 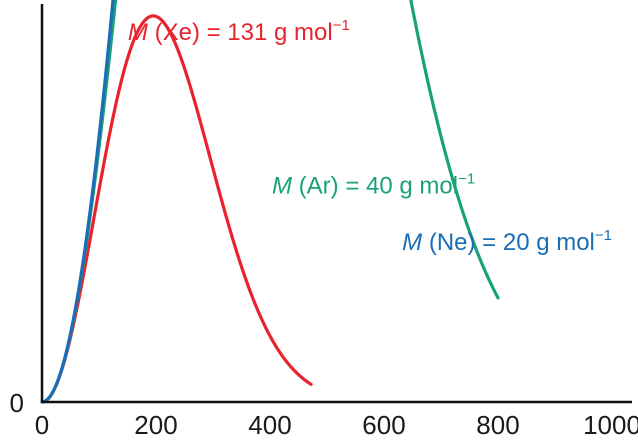 What do you see at coordinates (383, 425) in the screenshot?
I see `x-tick-label: 600` at bounding box center [383, 425].